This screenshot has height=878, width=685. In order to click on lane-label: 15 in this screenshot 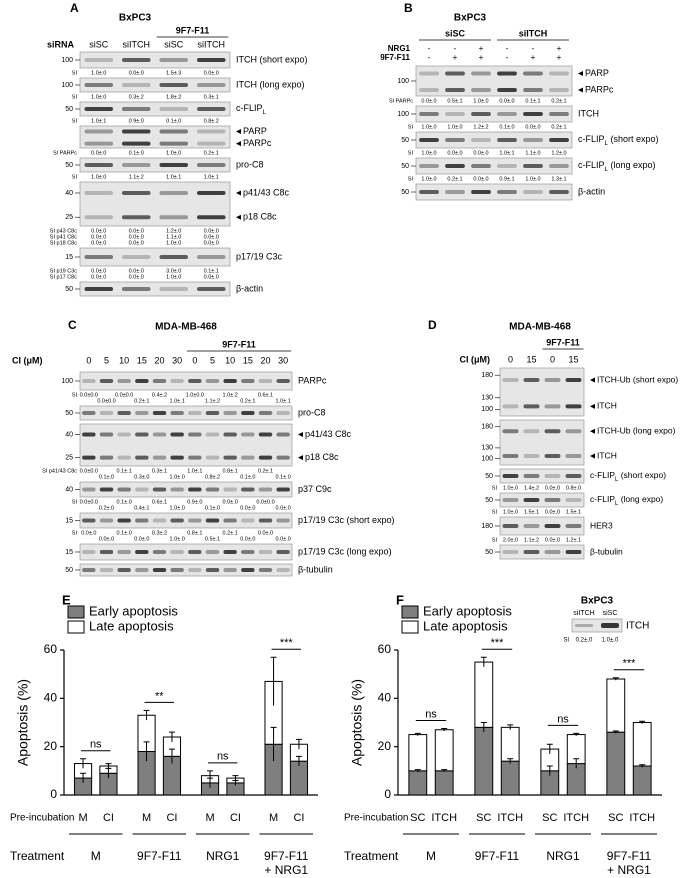, I will do `click(142, 360)`.